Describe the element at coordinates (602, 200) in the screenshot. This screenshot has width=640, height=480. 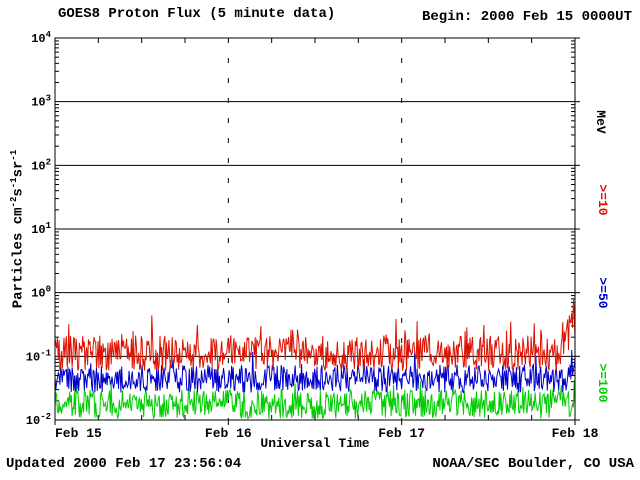
I see `series-label-ge10: >=10` at that location.